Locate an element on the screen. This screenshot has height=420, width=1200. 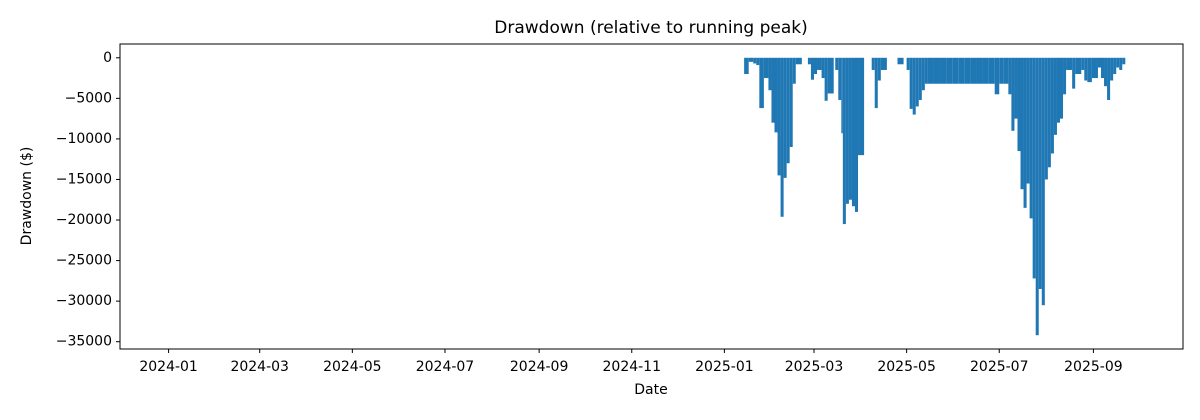
x-axis-label: Date is located at coordinates (650, 390).